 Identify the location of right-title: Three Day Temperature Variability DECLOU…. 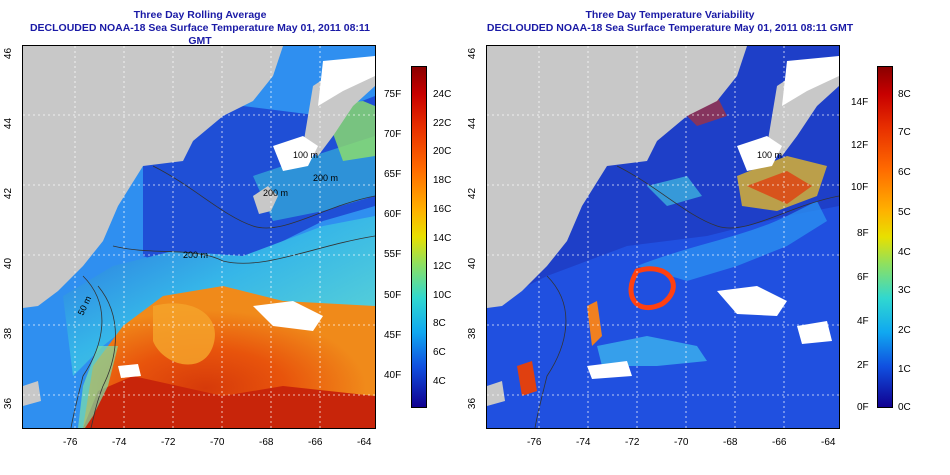
(670, 22).